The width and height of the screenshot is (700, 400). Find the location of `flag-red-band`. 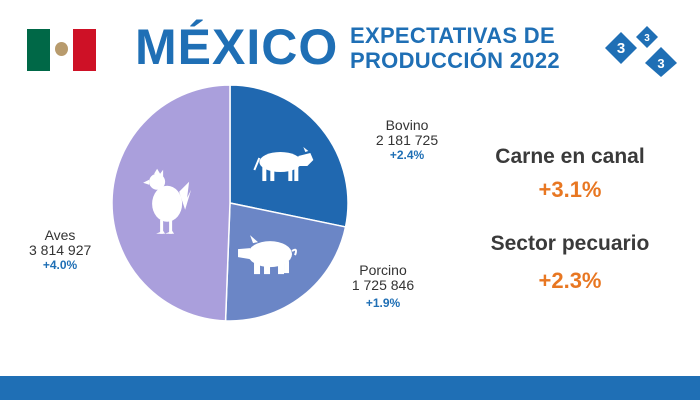

flag-red-band is located at coordinates (84, 50).